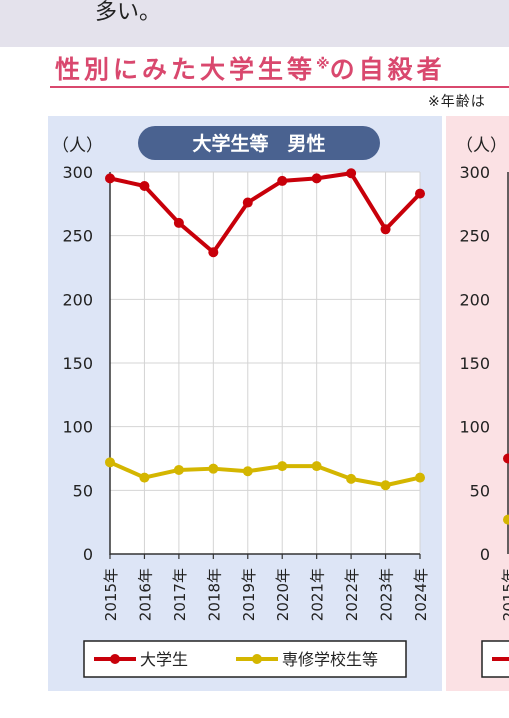 The image size is (509, 718). I want to click on y-tick-label-female: 100, so click(474, 427).